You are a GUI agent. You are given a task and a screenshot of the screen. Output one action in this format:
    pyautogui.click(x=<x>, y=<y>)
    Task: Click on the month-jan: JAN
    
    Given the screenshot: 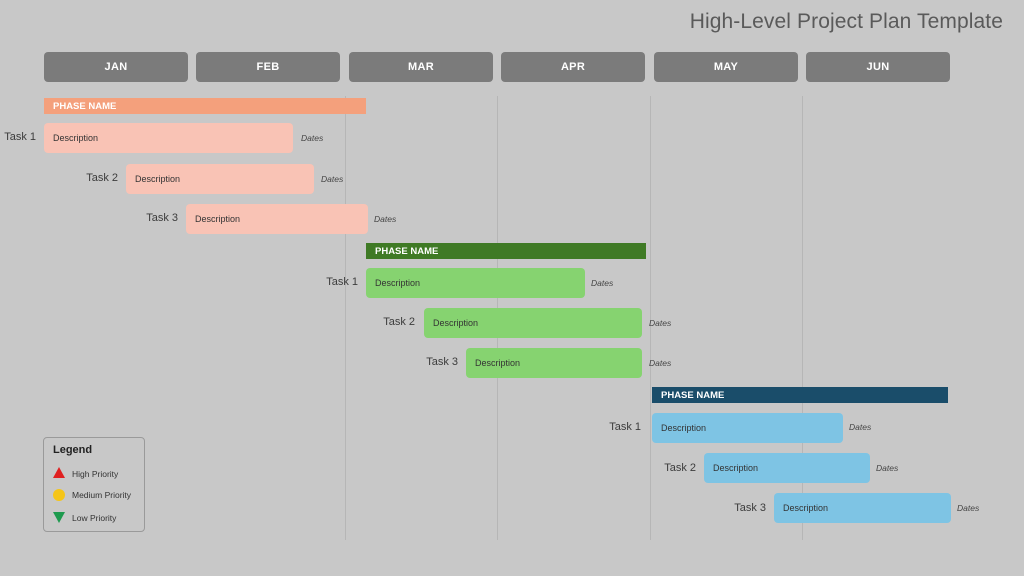 What is the action you would take?
    pyautogui.click(x=116, y=67)
    